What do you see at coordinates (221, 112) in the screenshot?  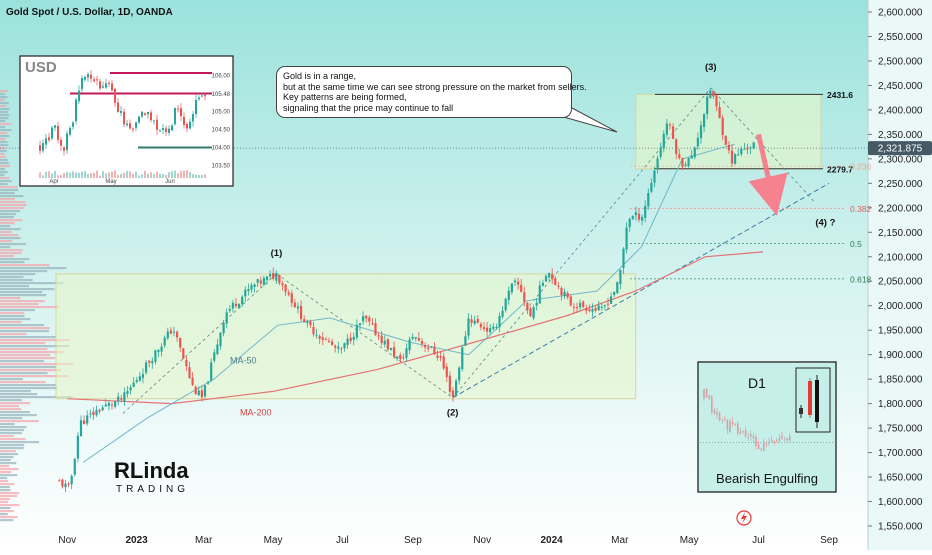 I see `usd-y-tick: 105.00` at bounding box center [221, 112].